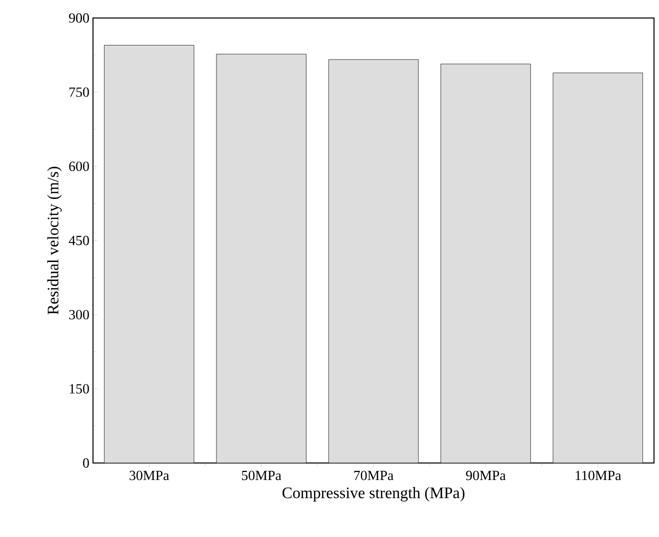 The height and width of the screenshot is (537, 659). Describe the element at coordinates (262, 475) in the screenshot. I see `x-tick-label: 50MPa` at that location.